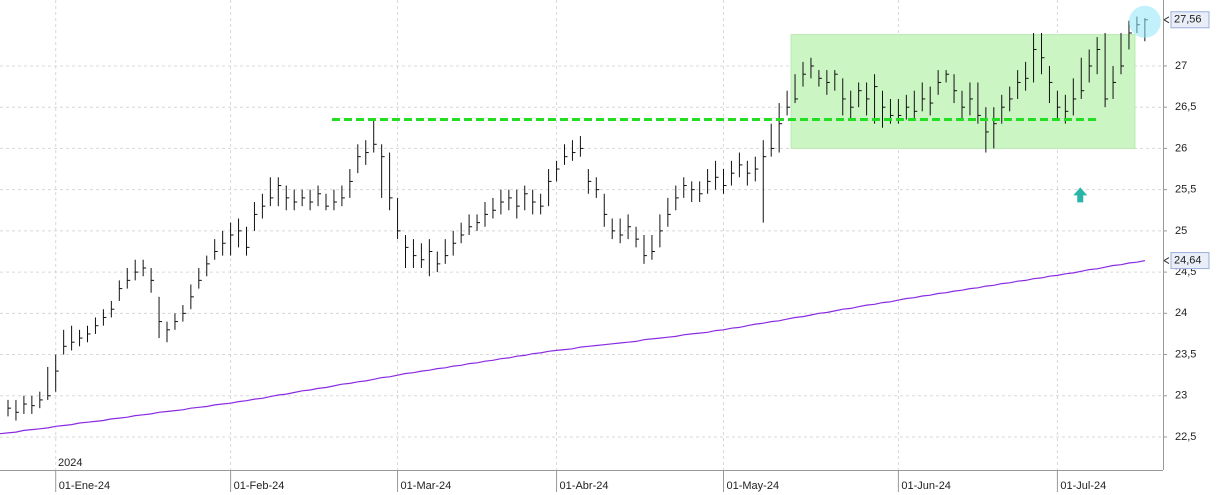  Describe the element at coordinates (1185, 437) in the screenshot. I see `y-tick-label: 22,5` at that location.